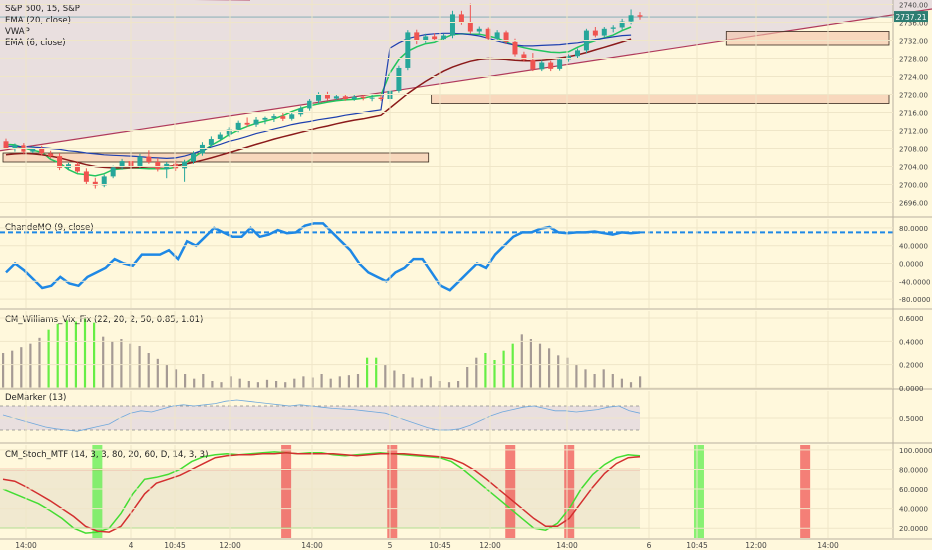 Image resolution: width=932 pixels, height=550 pixels. I want to click on demarker-pane, so click(466, 417).